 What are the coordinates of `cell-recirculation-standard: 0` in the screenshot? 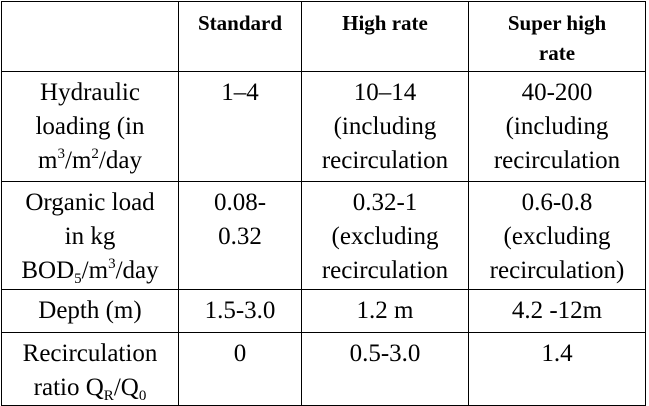 It's located at (240, 369).